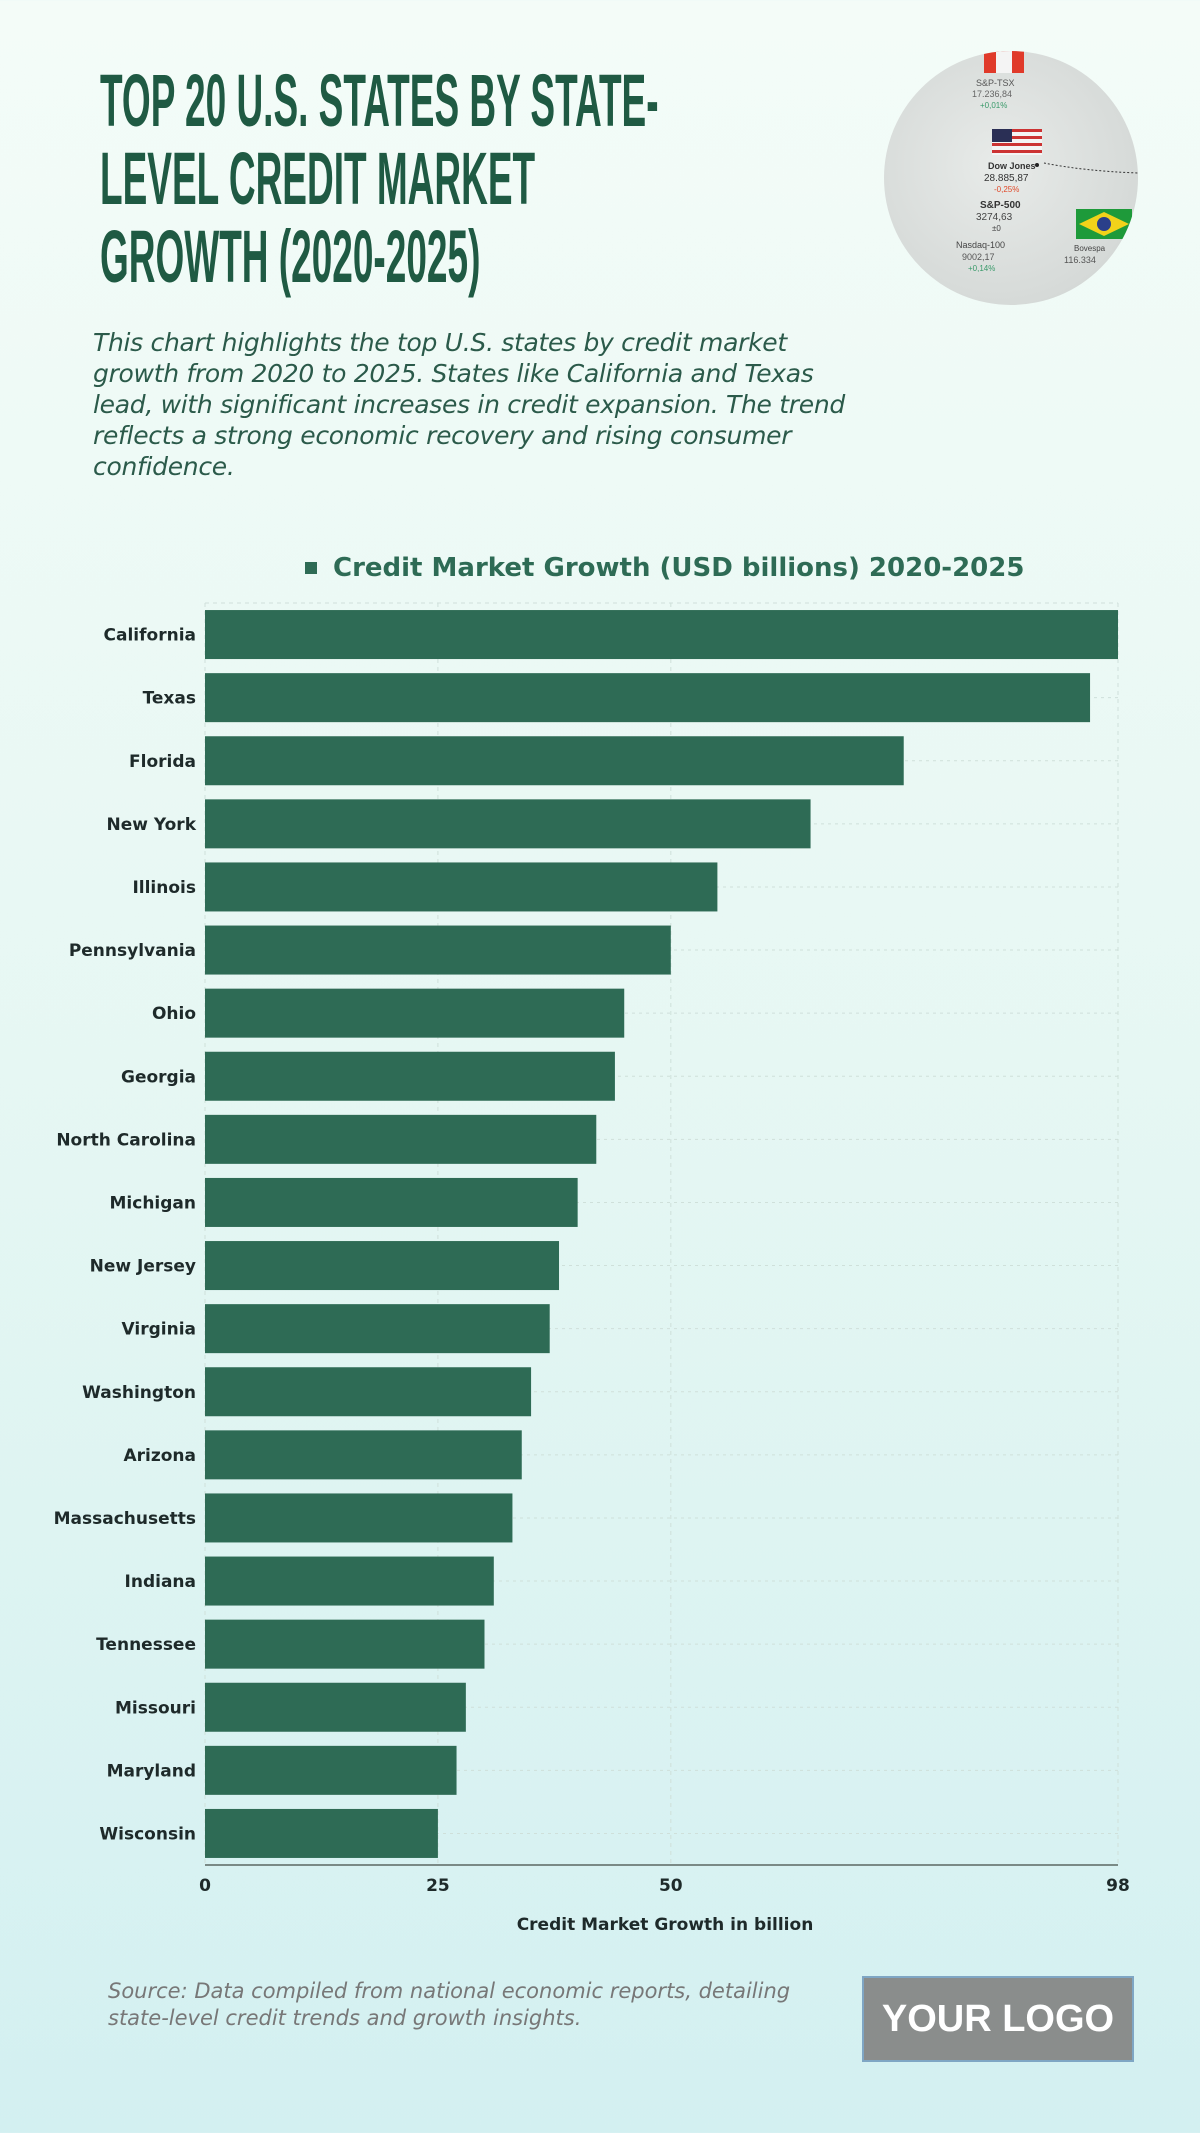  I want to click on bar-new-jersey, so click(382, 1266).